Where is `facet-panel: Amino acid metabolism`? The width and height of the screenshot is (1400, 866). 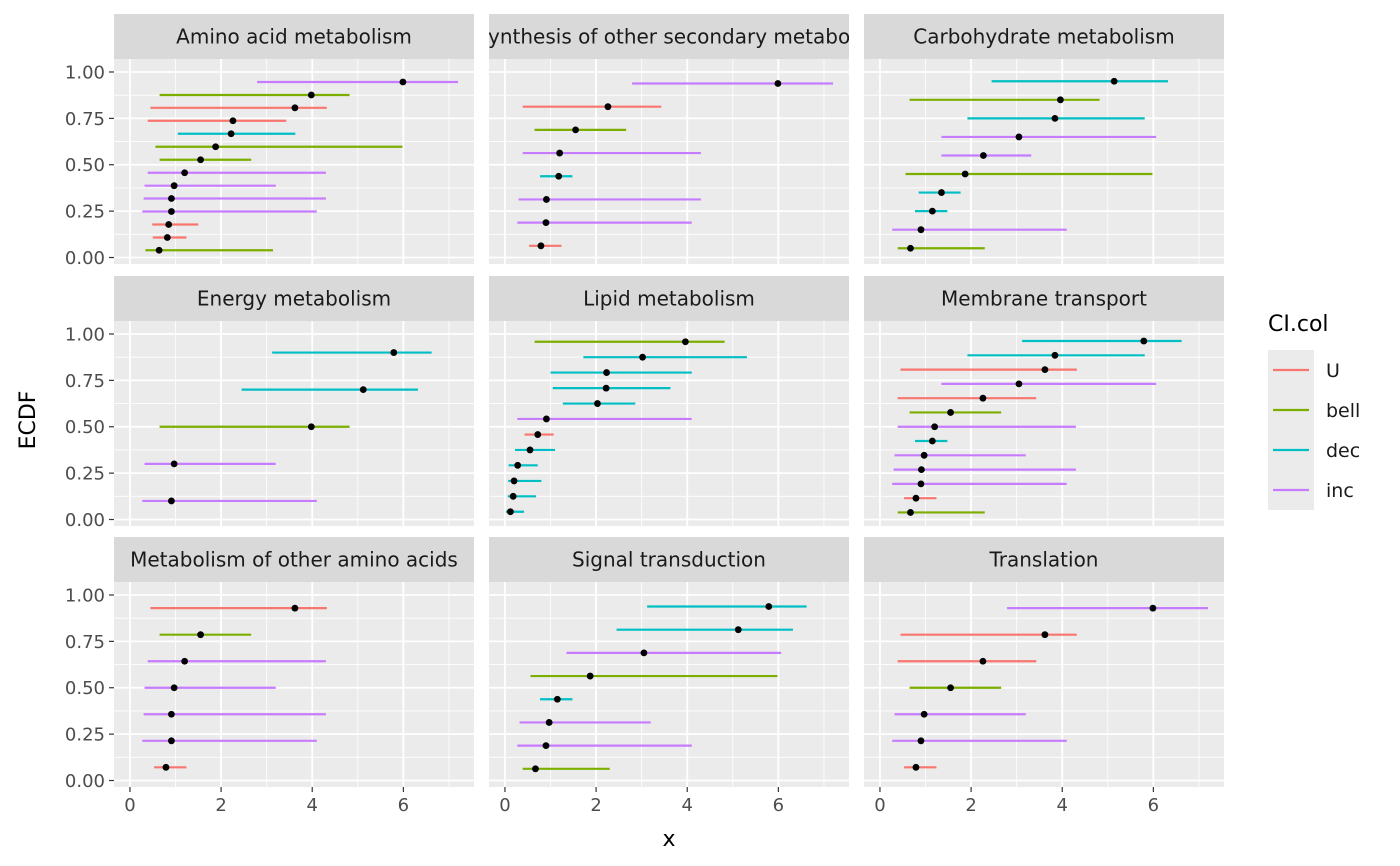 facet-panel: Amino acid metabolism is located at coordinates (294, 139).